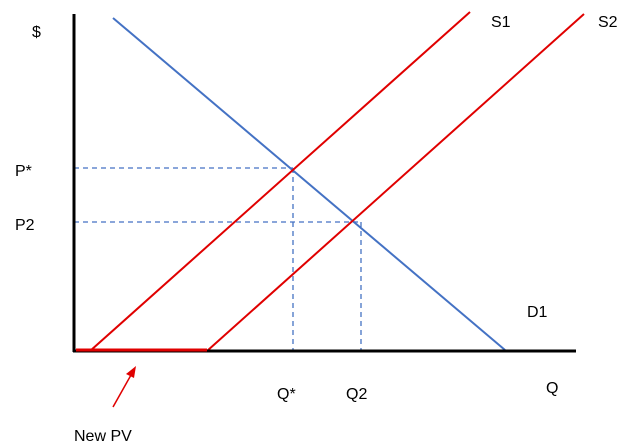  What do you see at coordinates (122, 391) in the screenshot?
I see `new-pv-arrow-shaft` at bounding box center [122, 391].